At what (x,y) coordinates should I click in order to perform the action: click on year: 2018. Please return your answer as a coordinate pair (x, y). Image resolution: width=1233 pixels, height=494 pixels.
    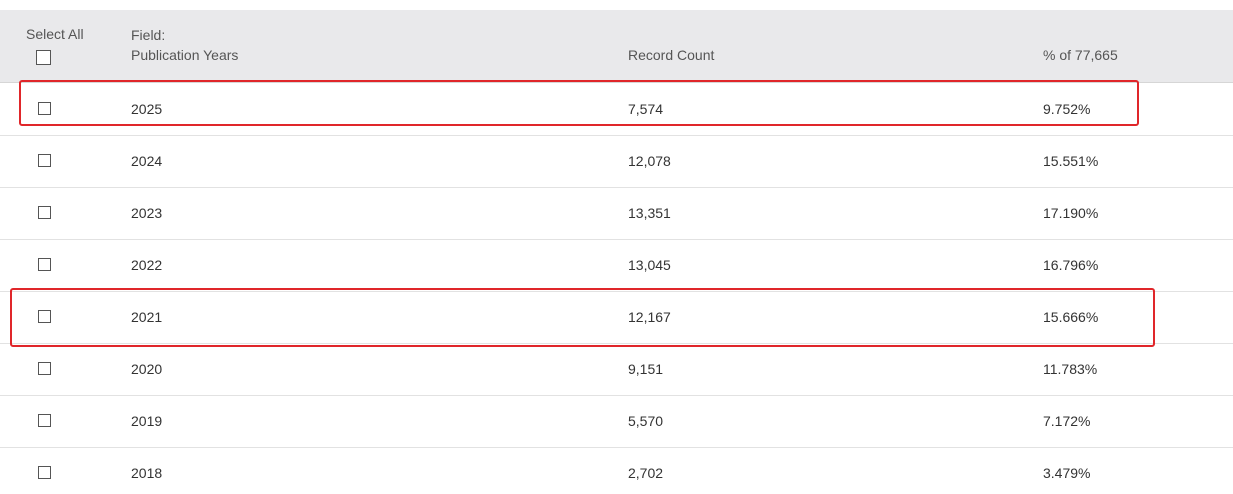
    Looking at the image, I should click on (147, 473).